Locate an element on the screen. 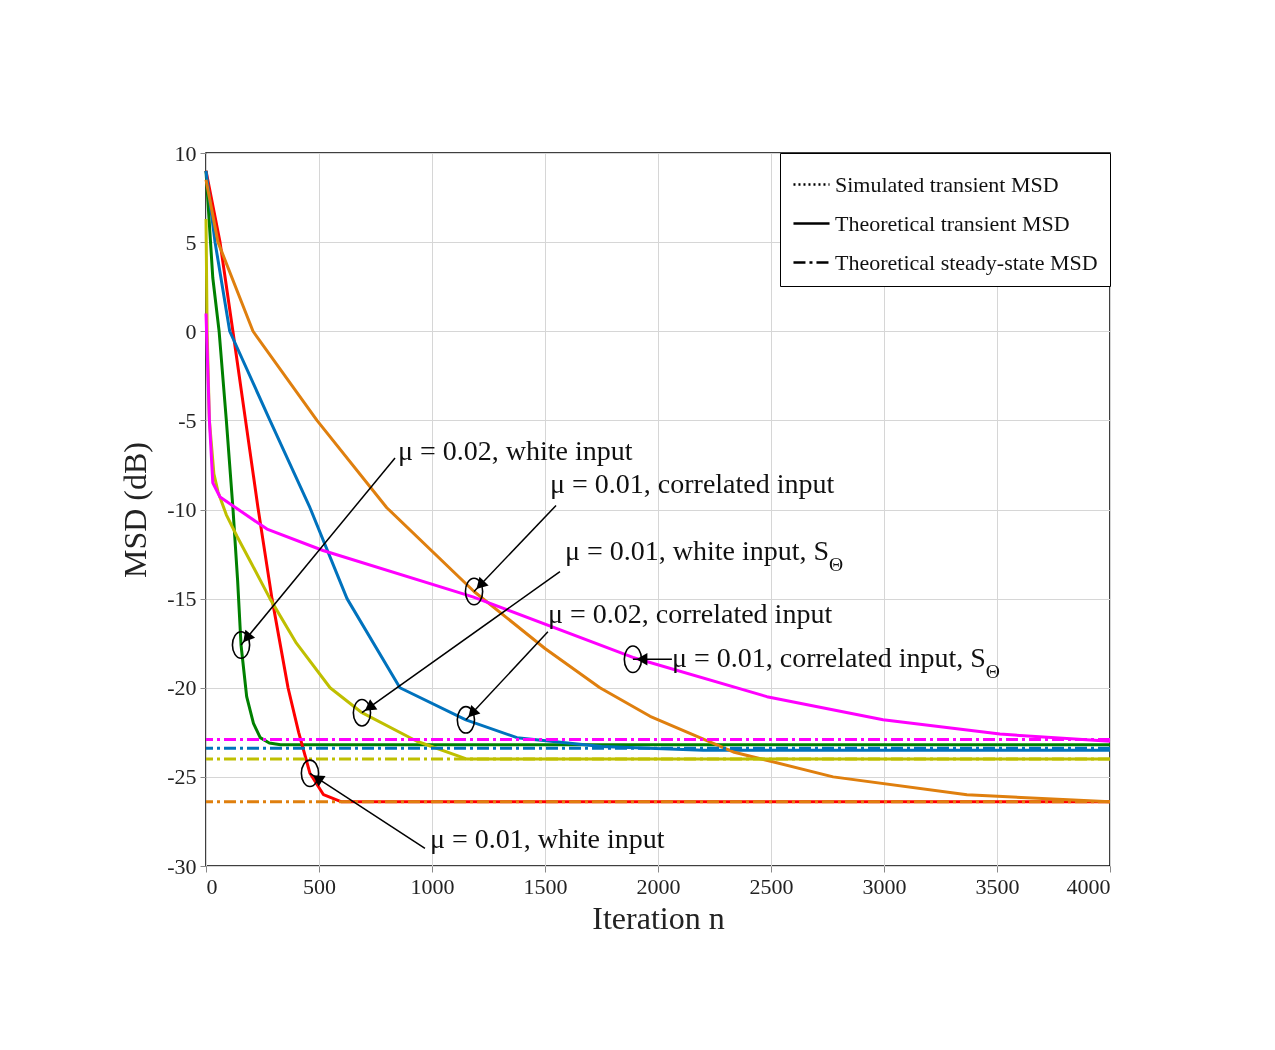  y-tick-label: -30 is located at coordinates (182, 866).